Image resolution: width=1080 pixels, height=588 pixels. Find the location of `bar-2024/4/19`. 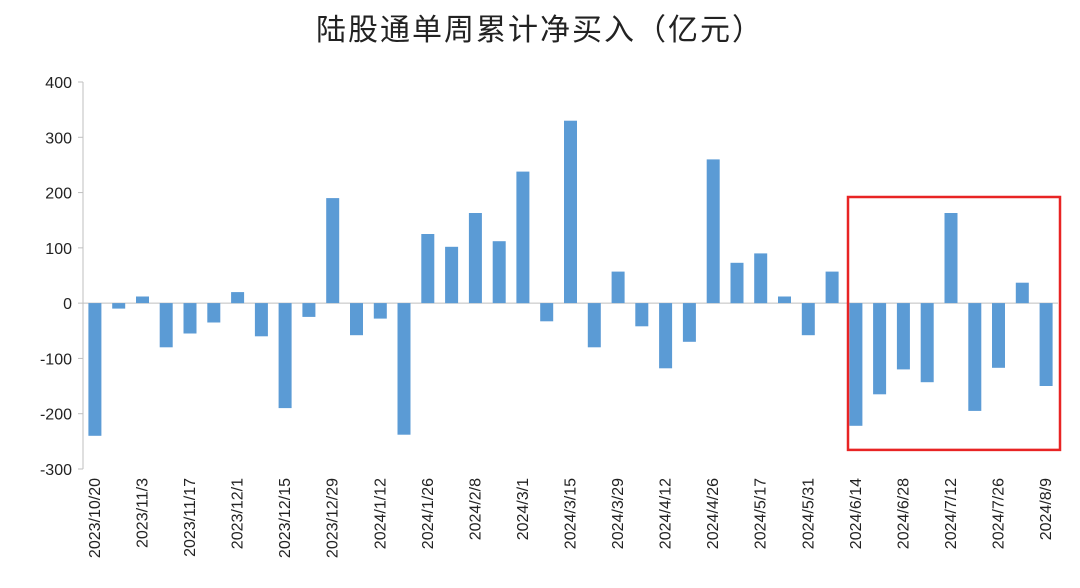

bar-2024/4/19 is located at coordinates (689, 322).